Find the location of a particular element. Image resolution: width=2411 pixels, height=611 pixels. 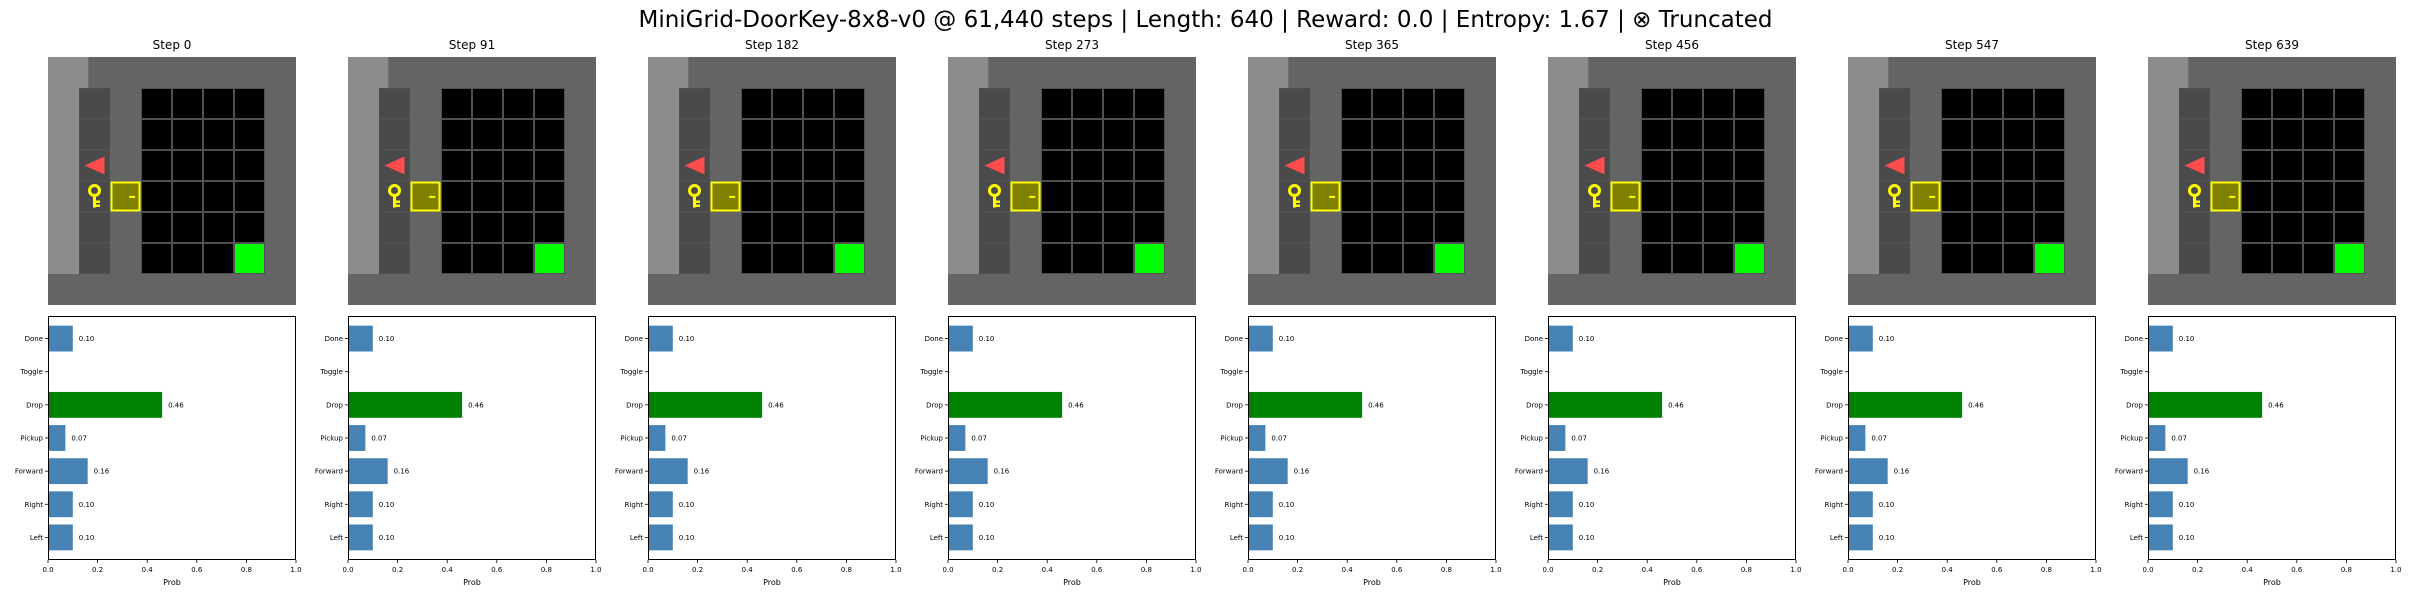

bar-forward is located at coordinates (968, 471).